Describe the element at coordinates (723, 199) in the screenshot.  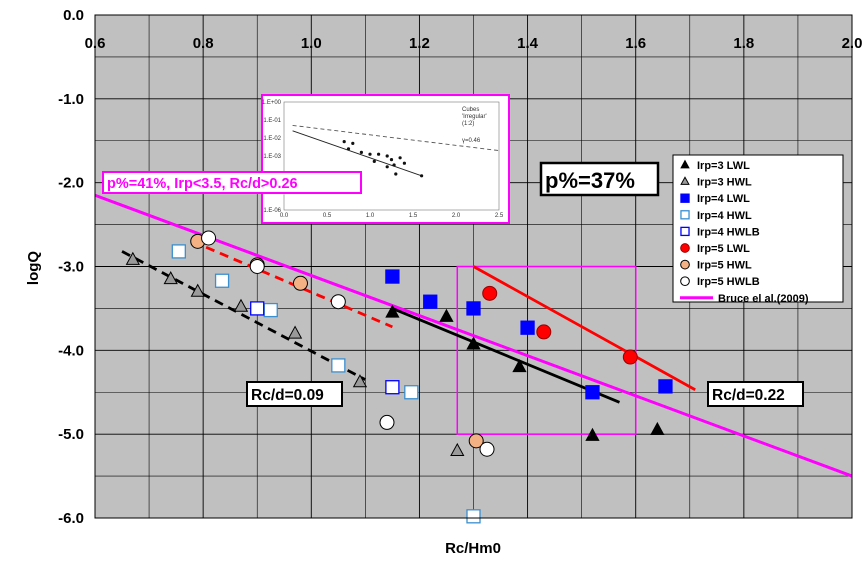
I see `legend-label: Irp=4 LWL` at that location.